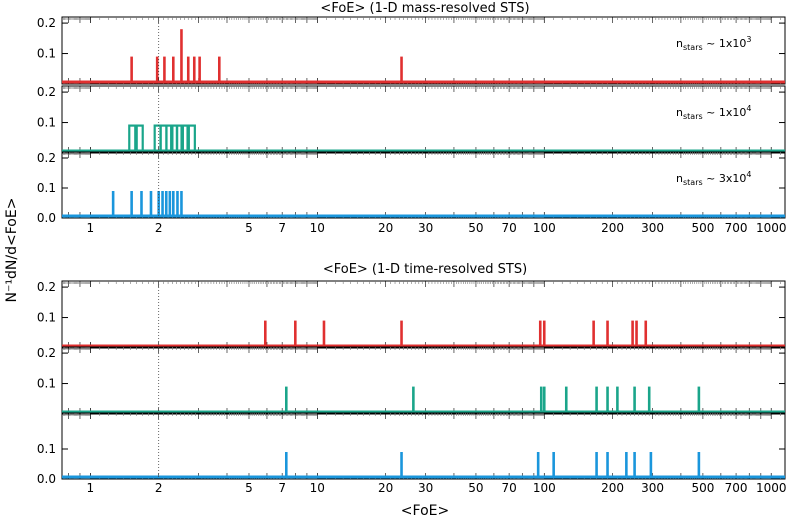 The height and width of the screenshot is (518, 789). What do you see at coordinates (713, 178) in the screenshot?
I see `annotation-nstars: nstars ~ 3x104` at bounding box center [713, 178].